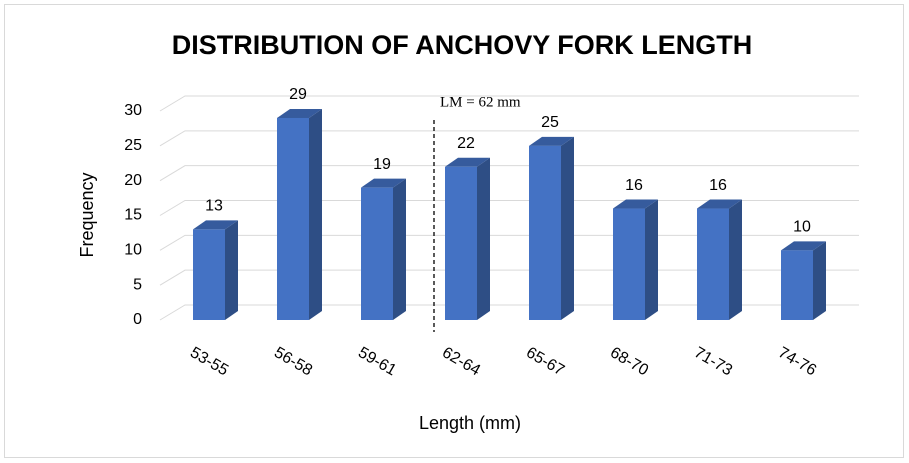 This screenshot has height=463, width=909. I want to click on data-label: 22, so click(466, 143).